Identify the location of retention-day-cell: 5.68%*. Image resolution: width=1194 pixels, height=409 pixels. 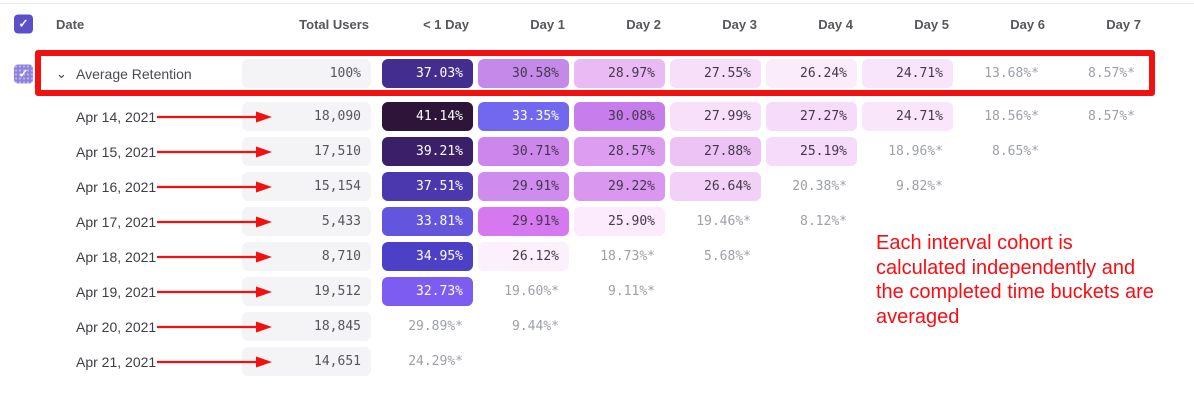
(715, 256).